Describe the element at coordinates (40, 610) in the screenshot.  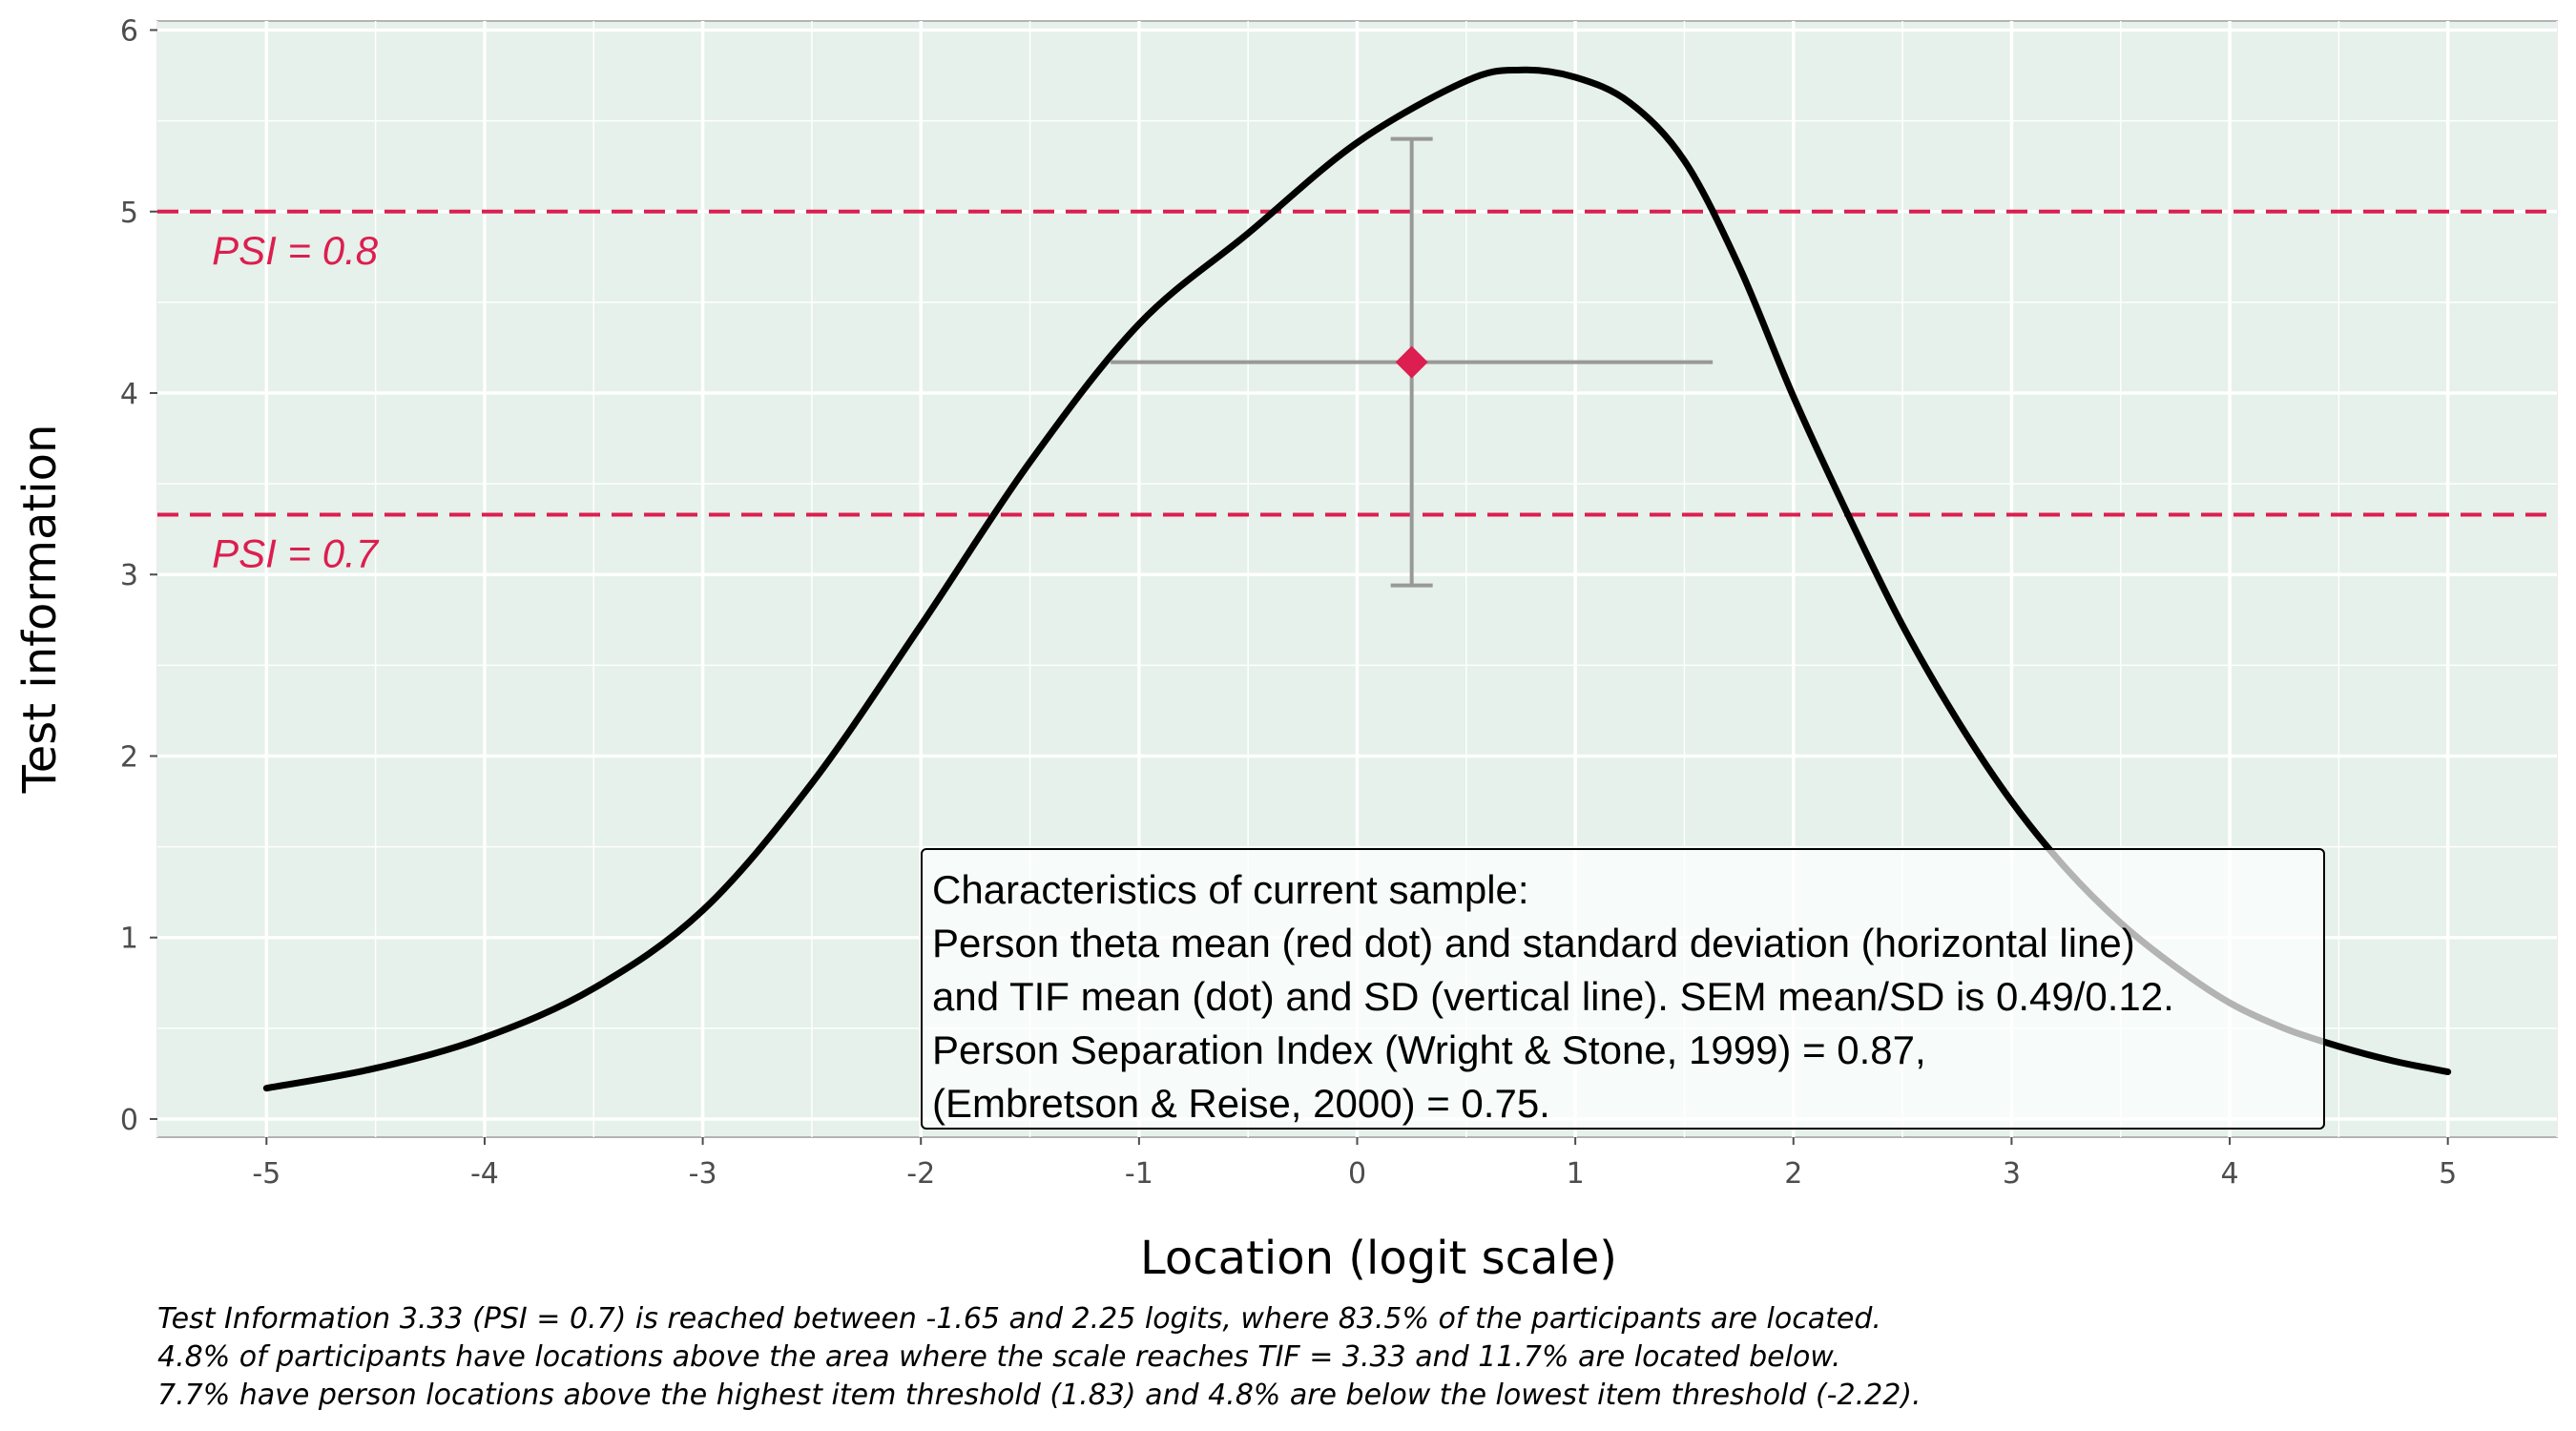
I see `y-axis-title: Test information` at that location.